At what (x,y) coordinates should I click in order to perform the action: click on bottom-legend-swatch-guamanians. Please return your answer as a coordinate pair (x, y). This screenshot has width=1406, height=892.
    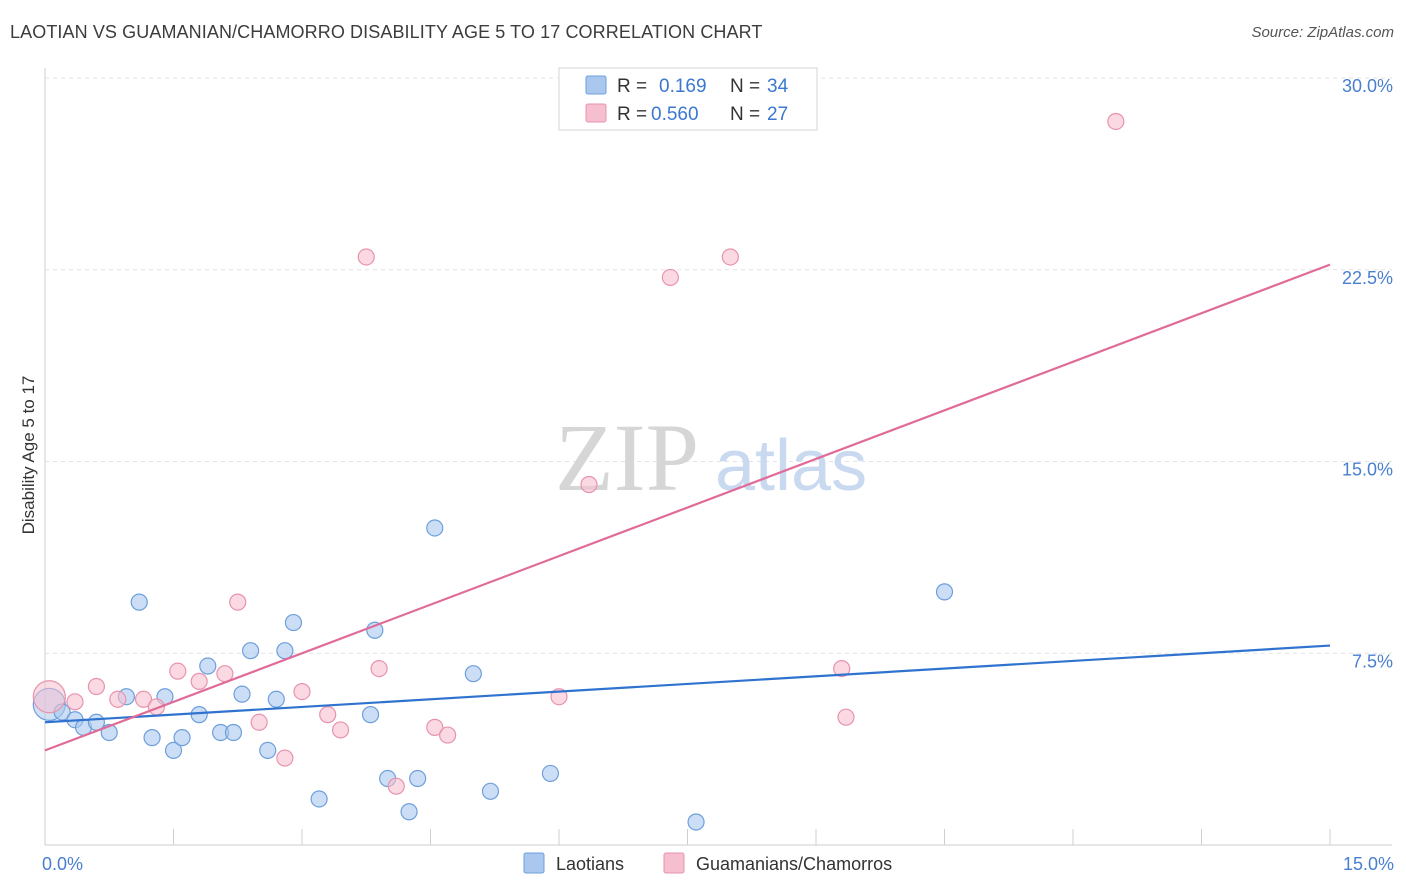
    Looking at the image, I should click on (674, 863).